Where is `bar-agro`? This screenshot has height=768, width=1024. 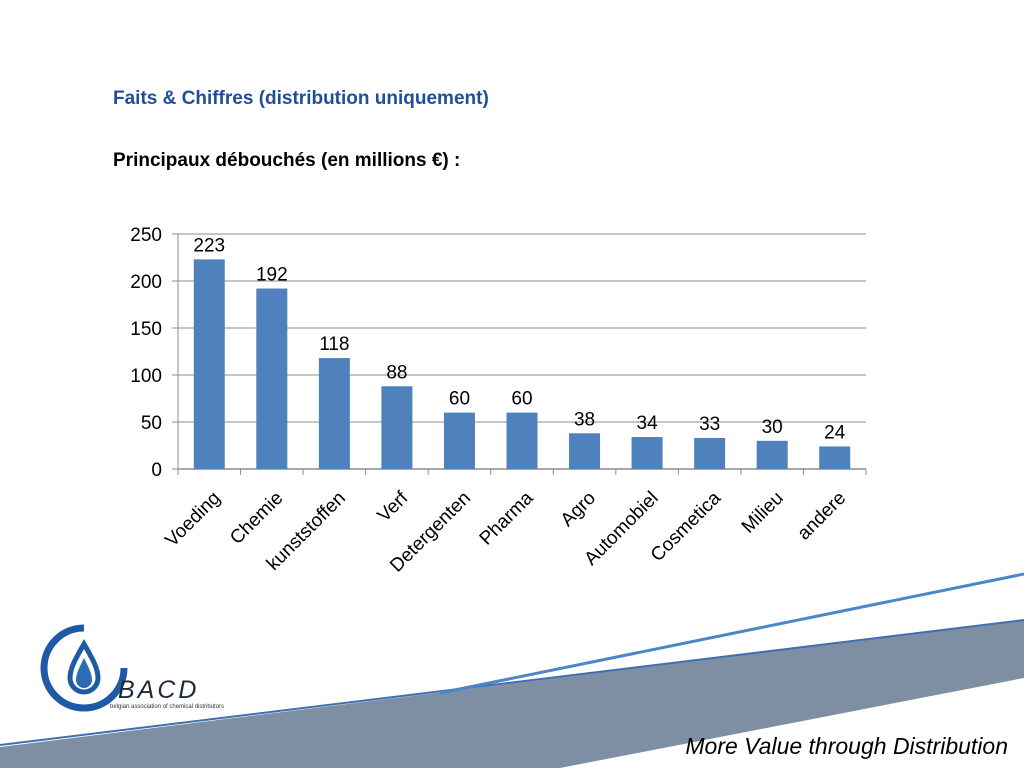
bar-agro is located at coordinates (585, 451).